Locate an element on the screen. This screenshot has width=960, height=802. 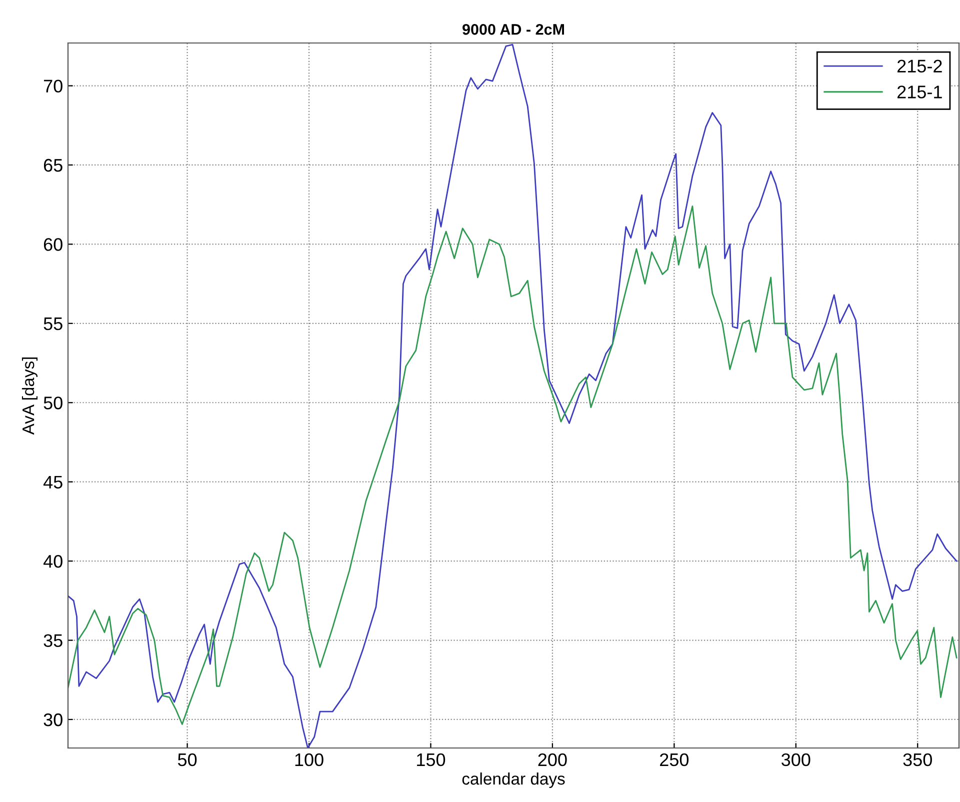
x-tick-label: 250 is located at coordinates (674, 759).